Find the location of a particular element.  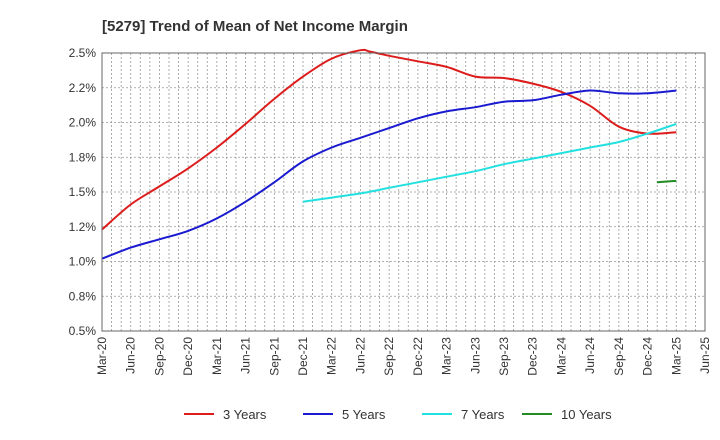

y-tick-label: 2.0% is located at coordinates (83, 123).